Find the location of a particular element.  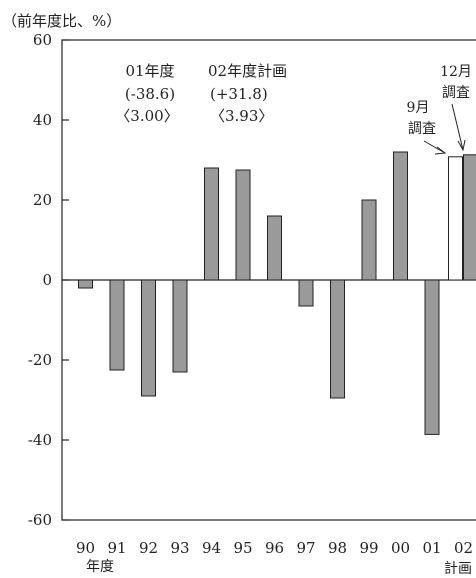

x-tick-label: 93 is located at coordinates (179, 548).